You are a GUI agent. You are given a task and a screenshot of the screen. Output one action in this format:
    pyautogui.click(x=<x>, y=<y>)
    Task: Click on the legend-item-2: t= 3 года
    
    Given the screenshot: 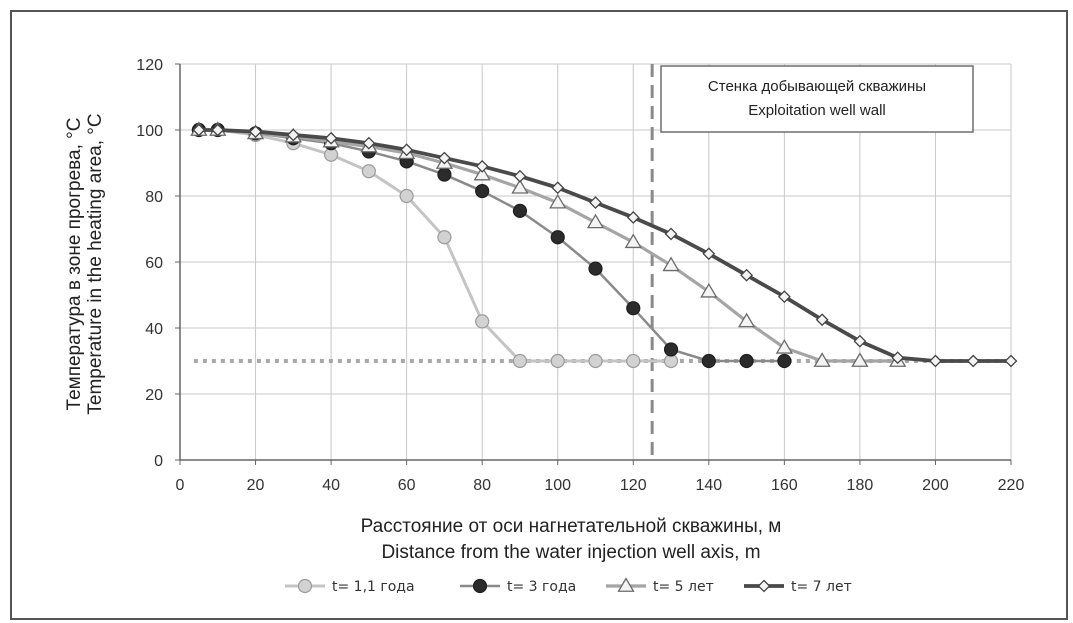 What is the action you would take?
    pyautogui.click(x=518, y=586)
    